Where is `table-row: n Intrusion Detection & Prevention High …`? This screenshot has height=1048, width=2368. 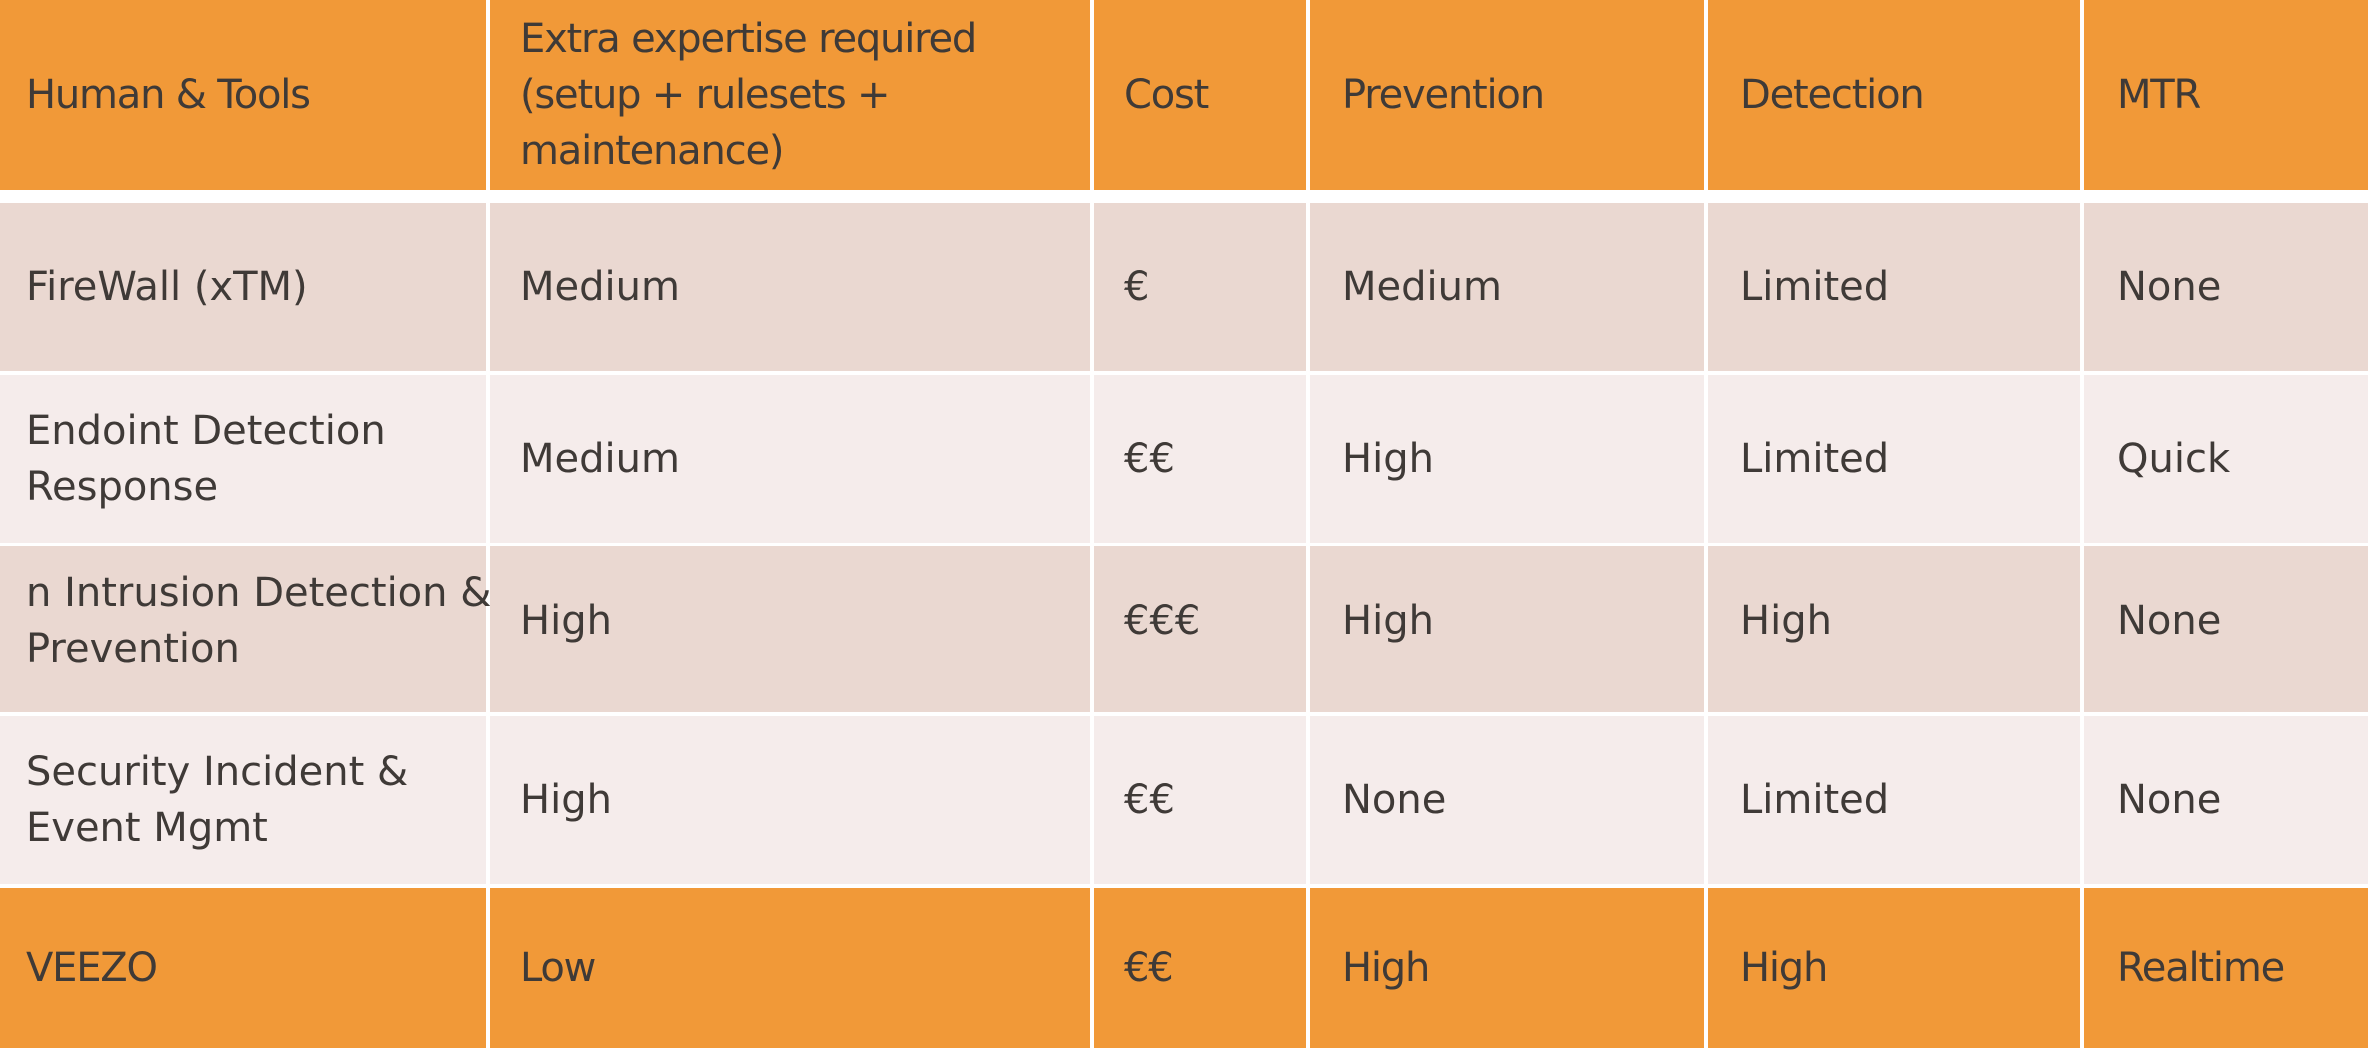
table-row: n Intrusion Detection & Prevention High … is located at coordinates (1184, 621).